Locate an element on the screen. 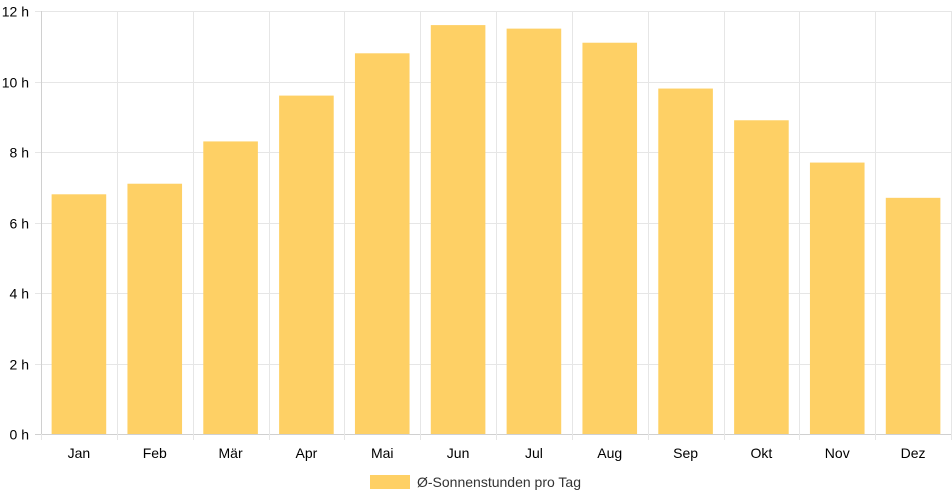 The height and width of the screenshot is (500, 952). y-tick-label: 8 h is located at coordinates (19, 153).